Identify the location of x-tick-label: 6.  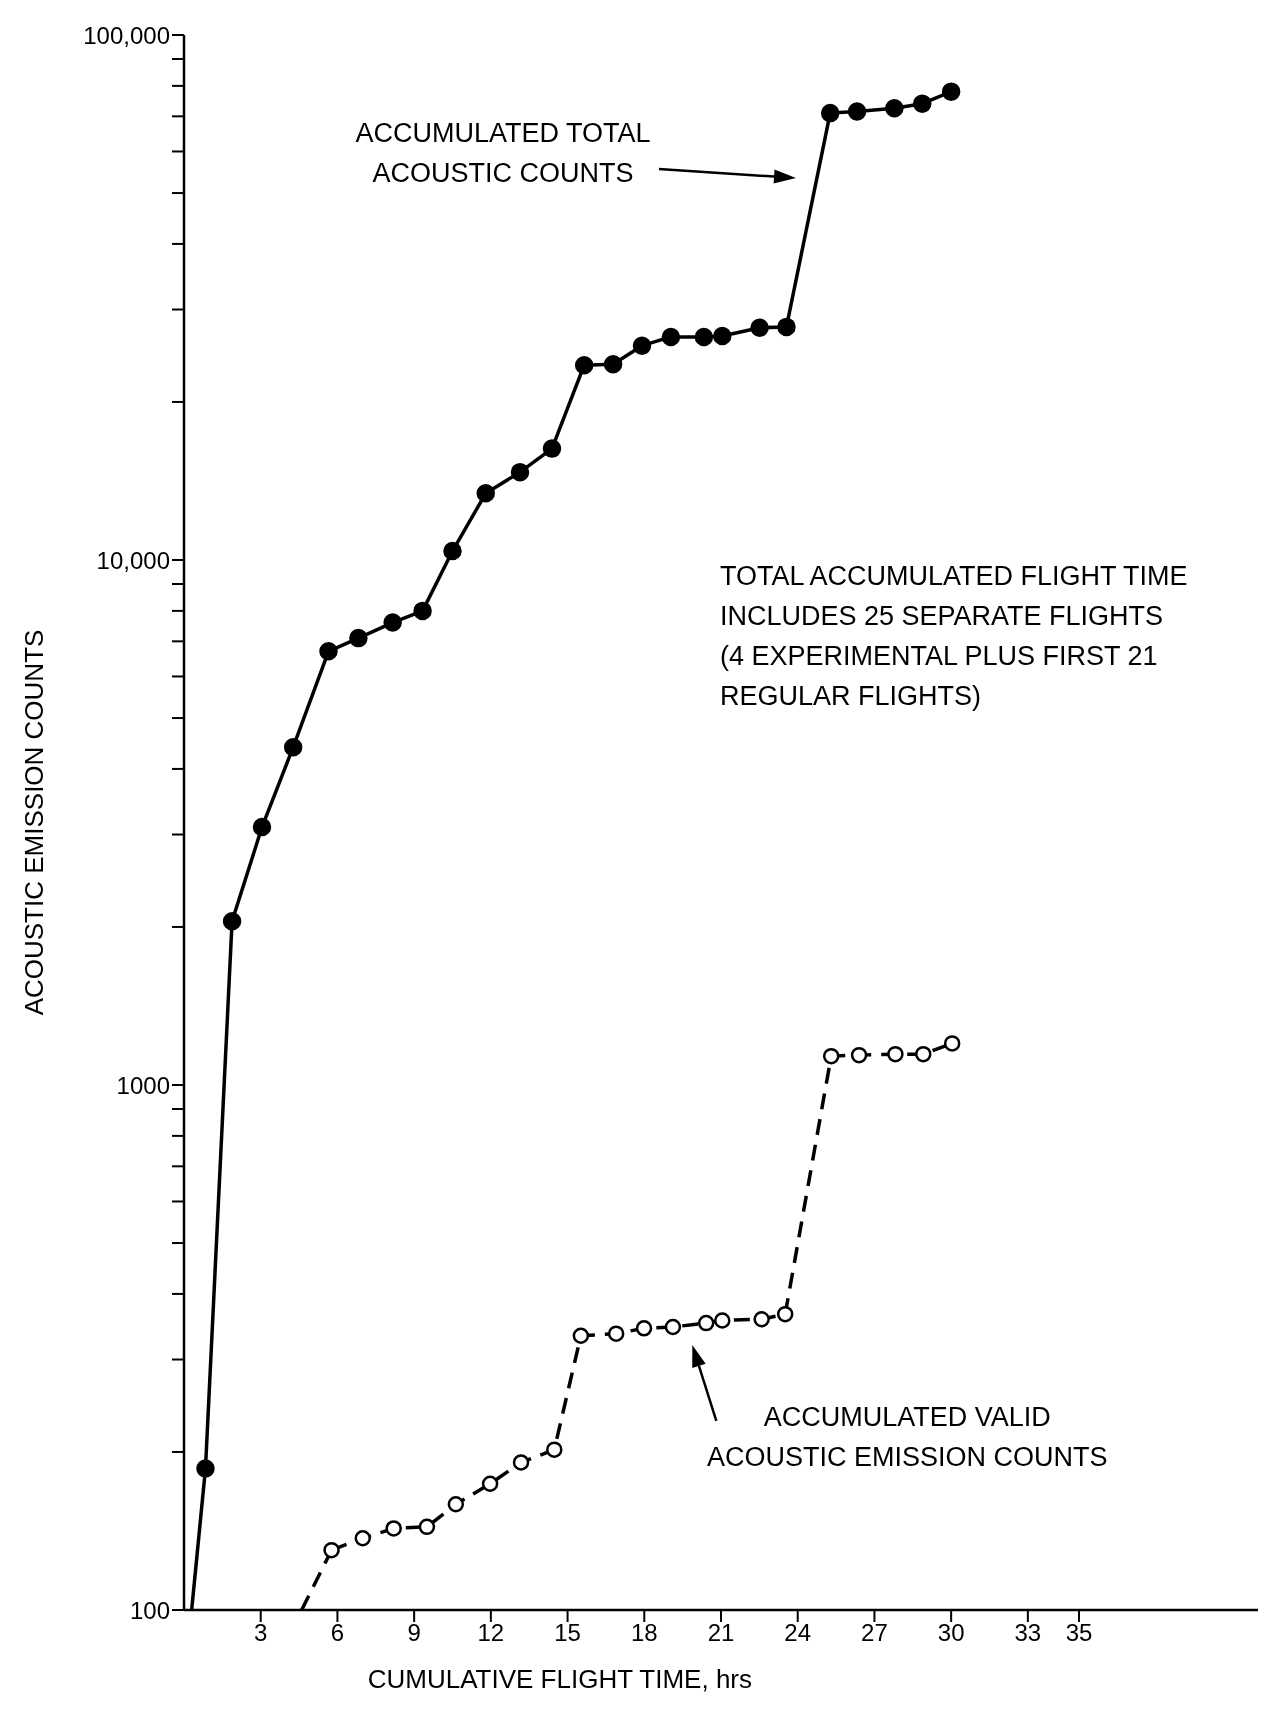
(337, 1633).